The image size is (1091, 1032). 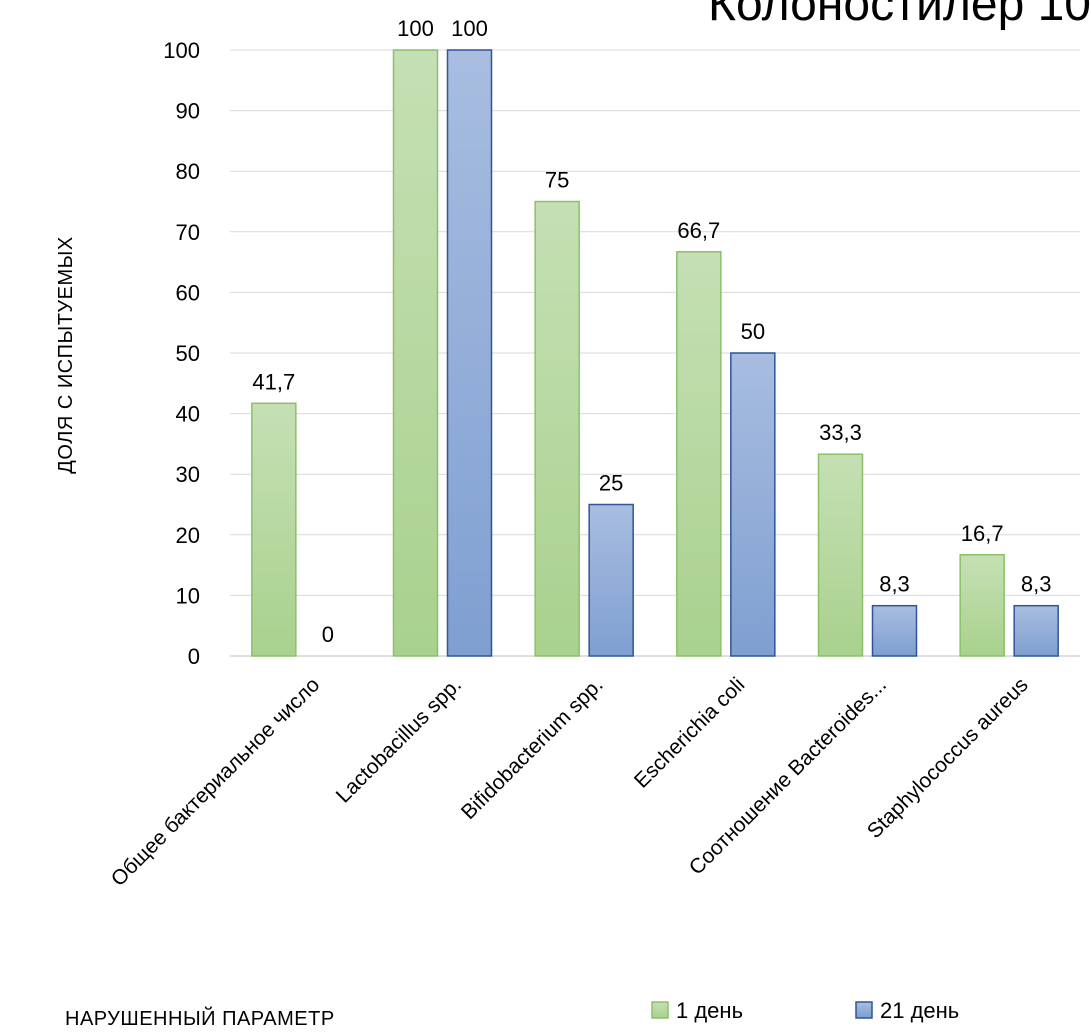 What do you see at coordinates (919, 1010) in the screenshot?
I see `legend-label: 21 день` at bounding box center [919, 1010].